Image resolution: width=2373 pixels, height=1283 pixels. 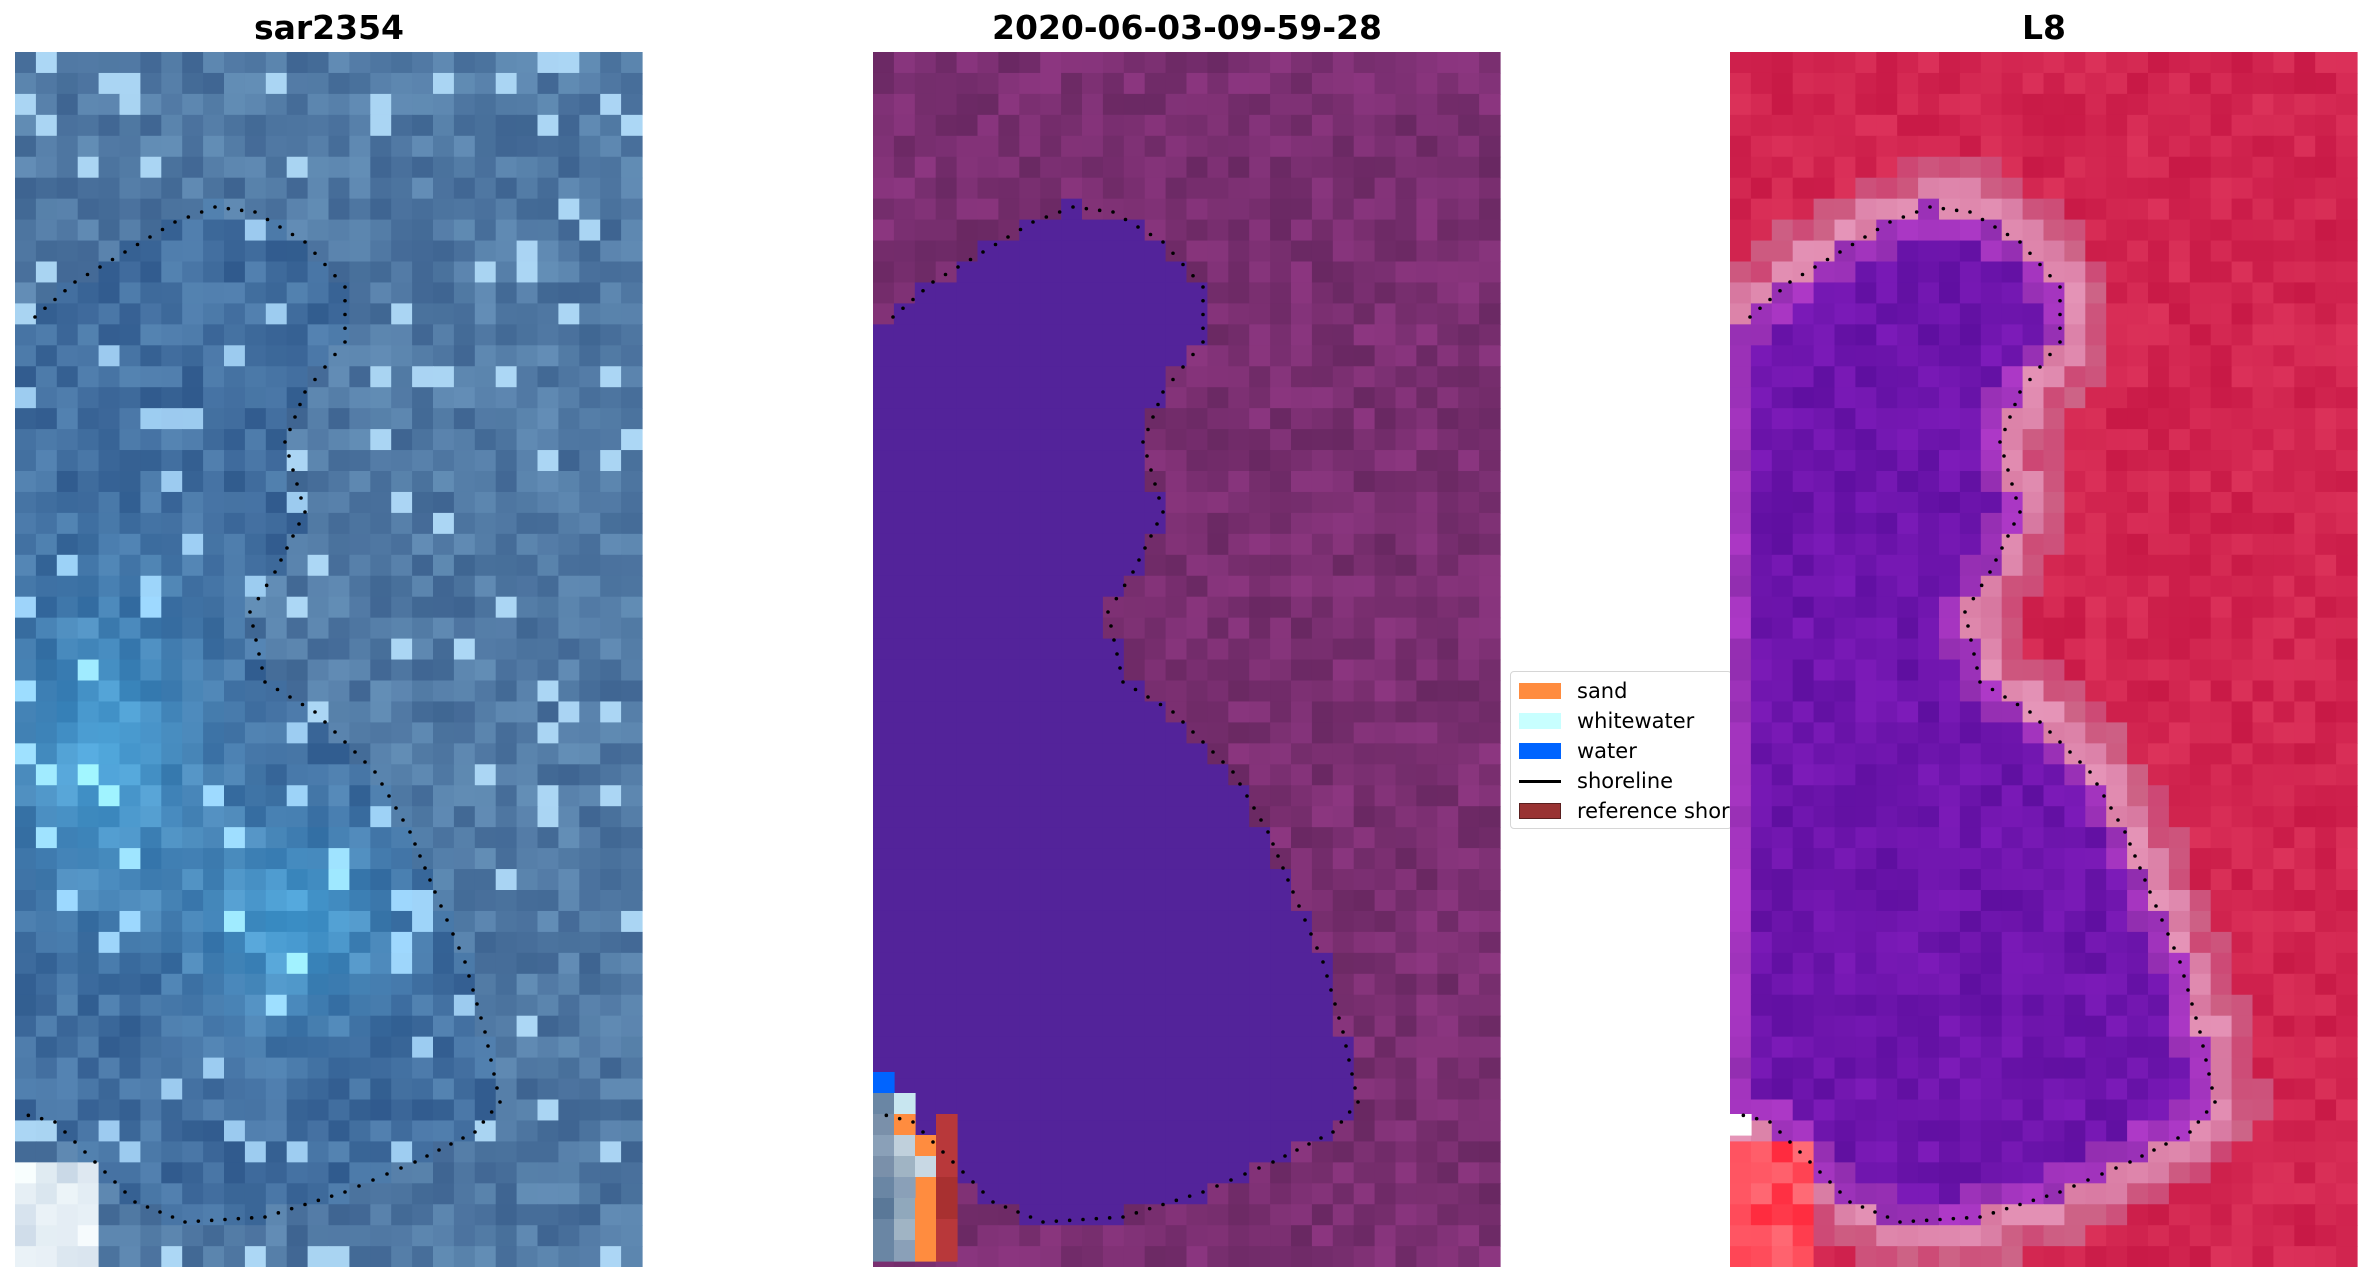 What do you see at coordinates (1625, 781) in the screenshot?
I see `legend-label-shoreline: shoreline` at bounding box center [1625, 781].